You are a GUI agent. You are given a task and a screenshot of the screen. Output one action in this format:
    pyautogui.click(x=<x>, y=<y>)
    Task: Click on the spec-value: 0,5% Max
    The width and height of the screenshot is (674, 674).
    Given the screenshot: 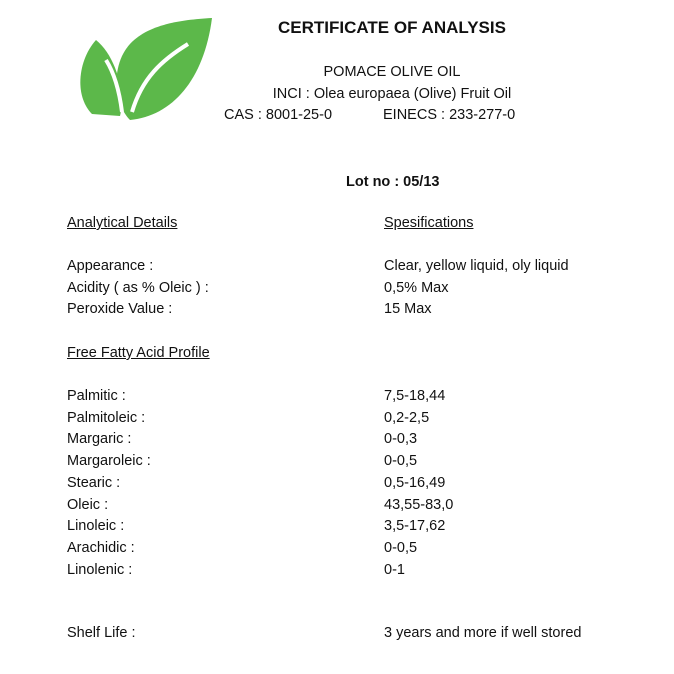 What is the action you would take?
    pyautogui.click(x=416, y=287)
    